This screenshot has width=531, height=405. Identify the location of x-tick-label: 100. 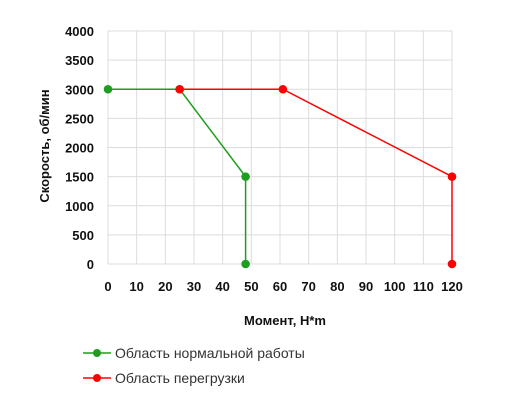
(395, 286).